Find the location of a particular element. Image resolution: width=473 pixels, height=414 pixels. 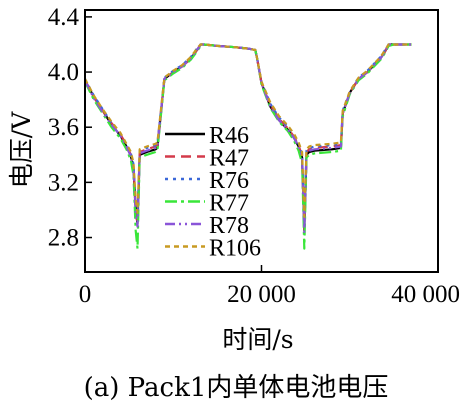

x-tick-label: 0 is located at coordinates (85, 294).